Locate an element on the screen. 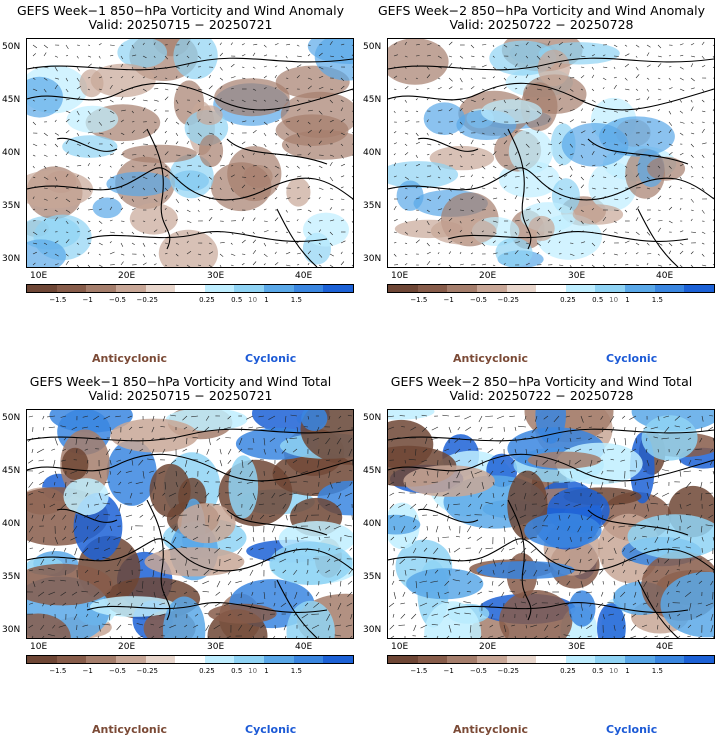 This screenshot has width=722, height=742. panel-valid-dates: Valid: 20250715 − 20250721 is located at coordinates (180, 395).